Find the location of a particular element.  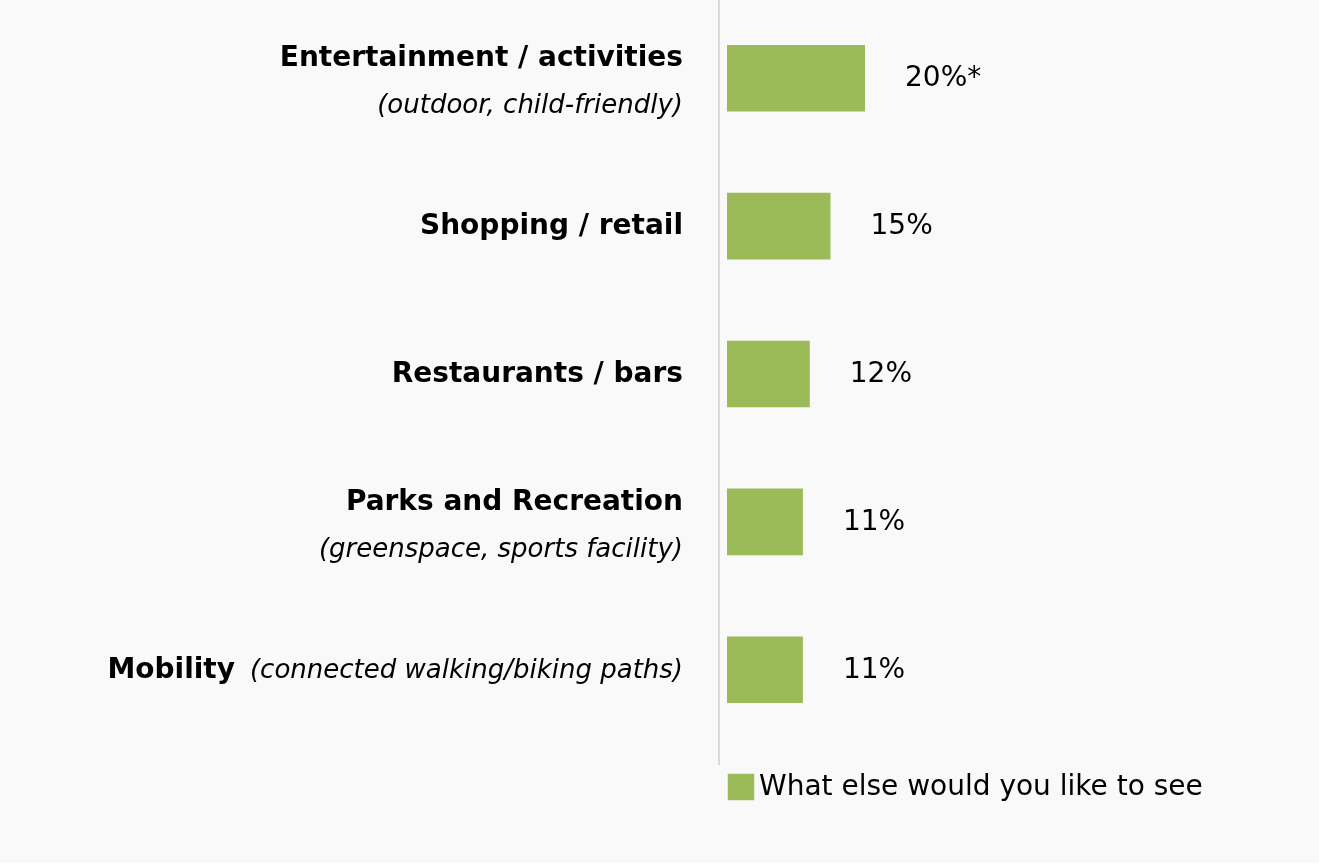

y-tick-label: Shopping / retail is located at coordinates (551, 225).